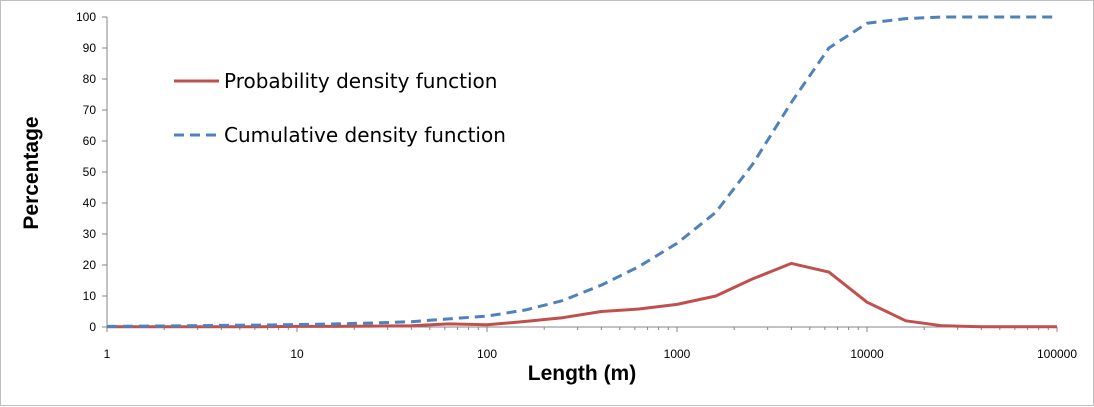 This screenshot has width=1094, height=407. I want to click on y-tick-label: 70, so click(90, 110).